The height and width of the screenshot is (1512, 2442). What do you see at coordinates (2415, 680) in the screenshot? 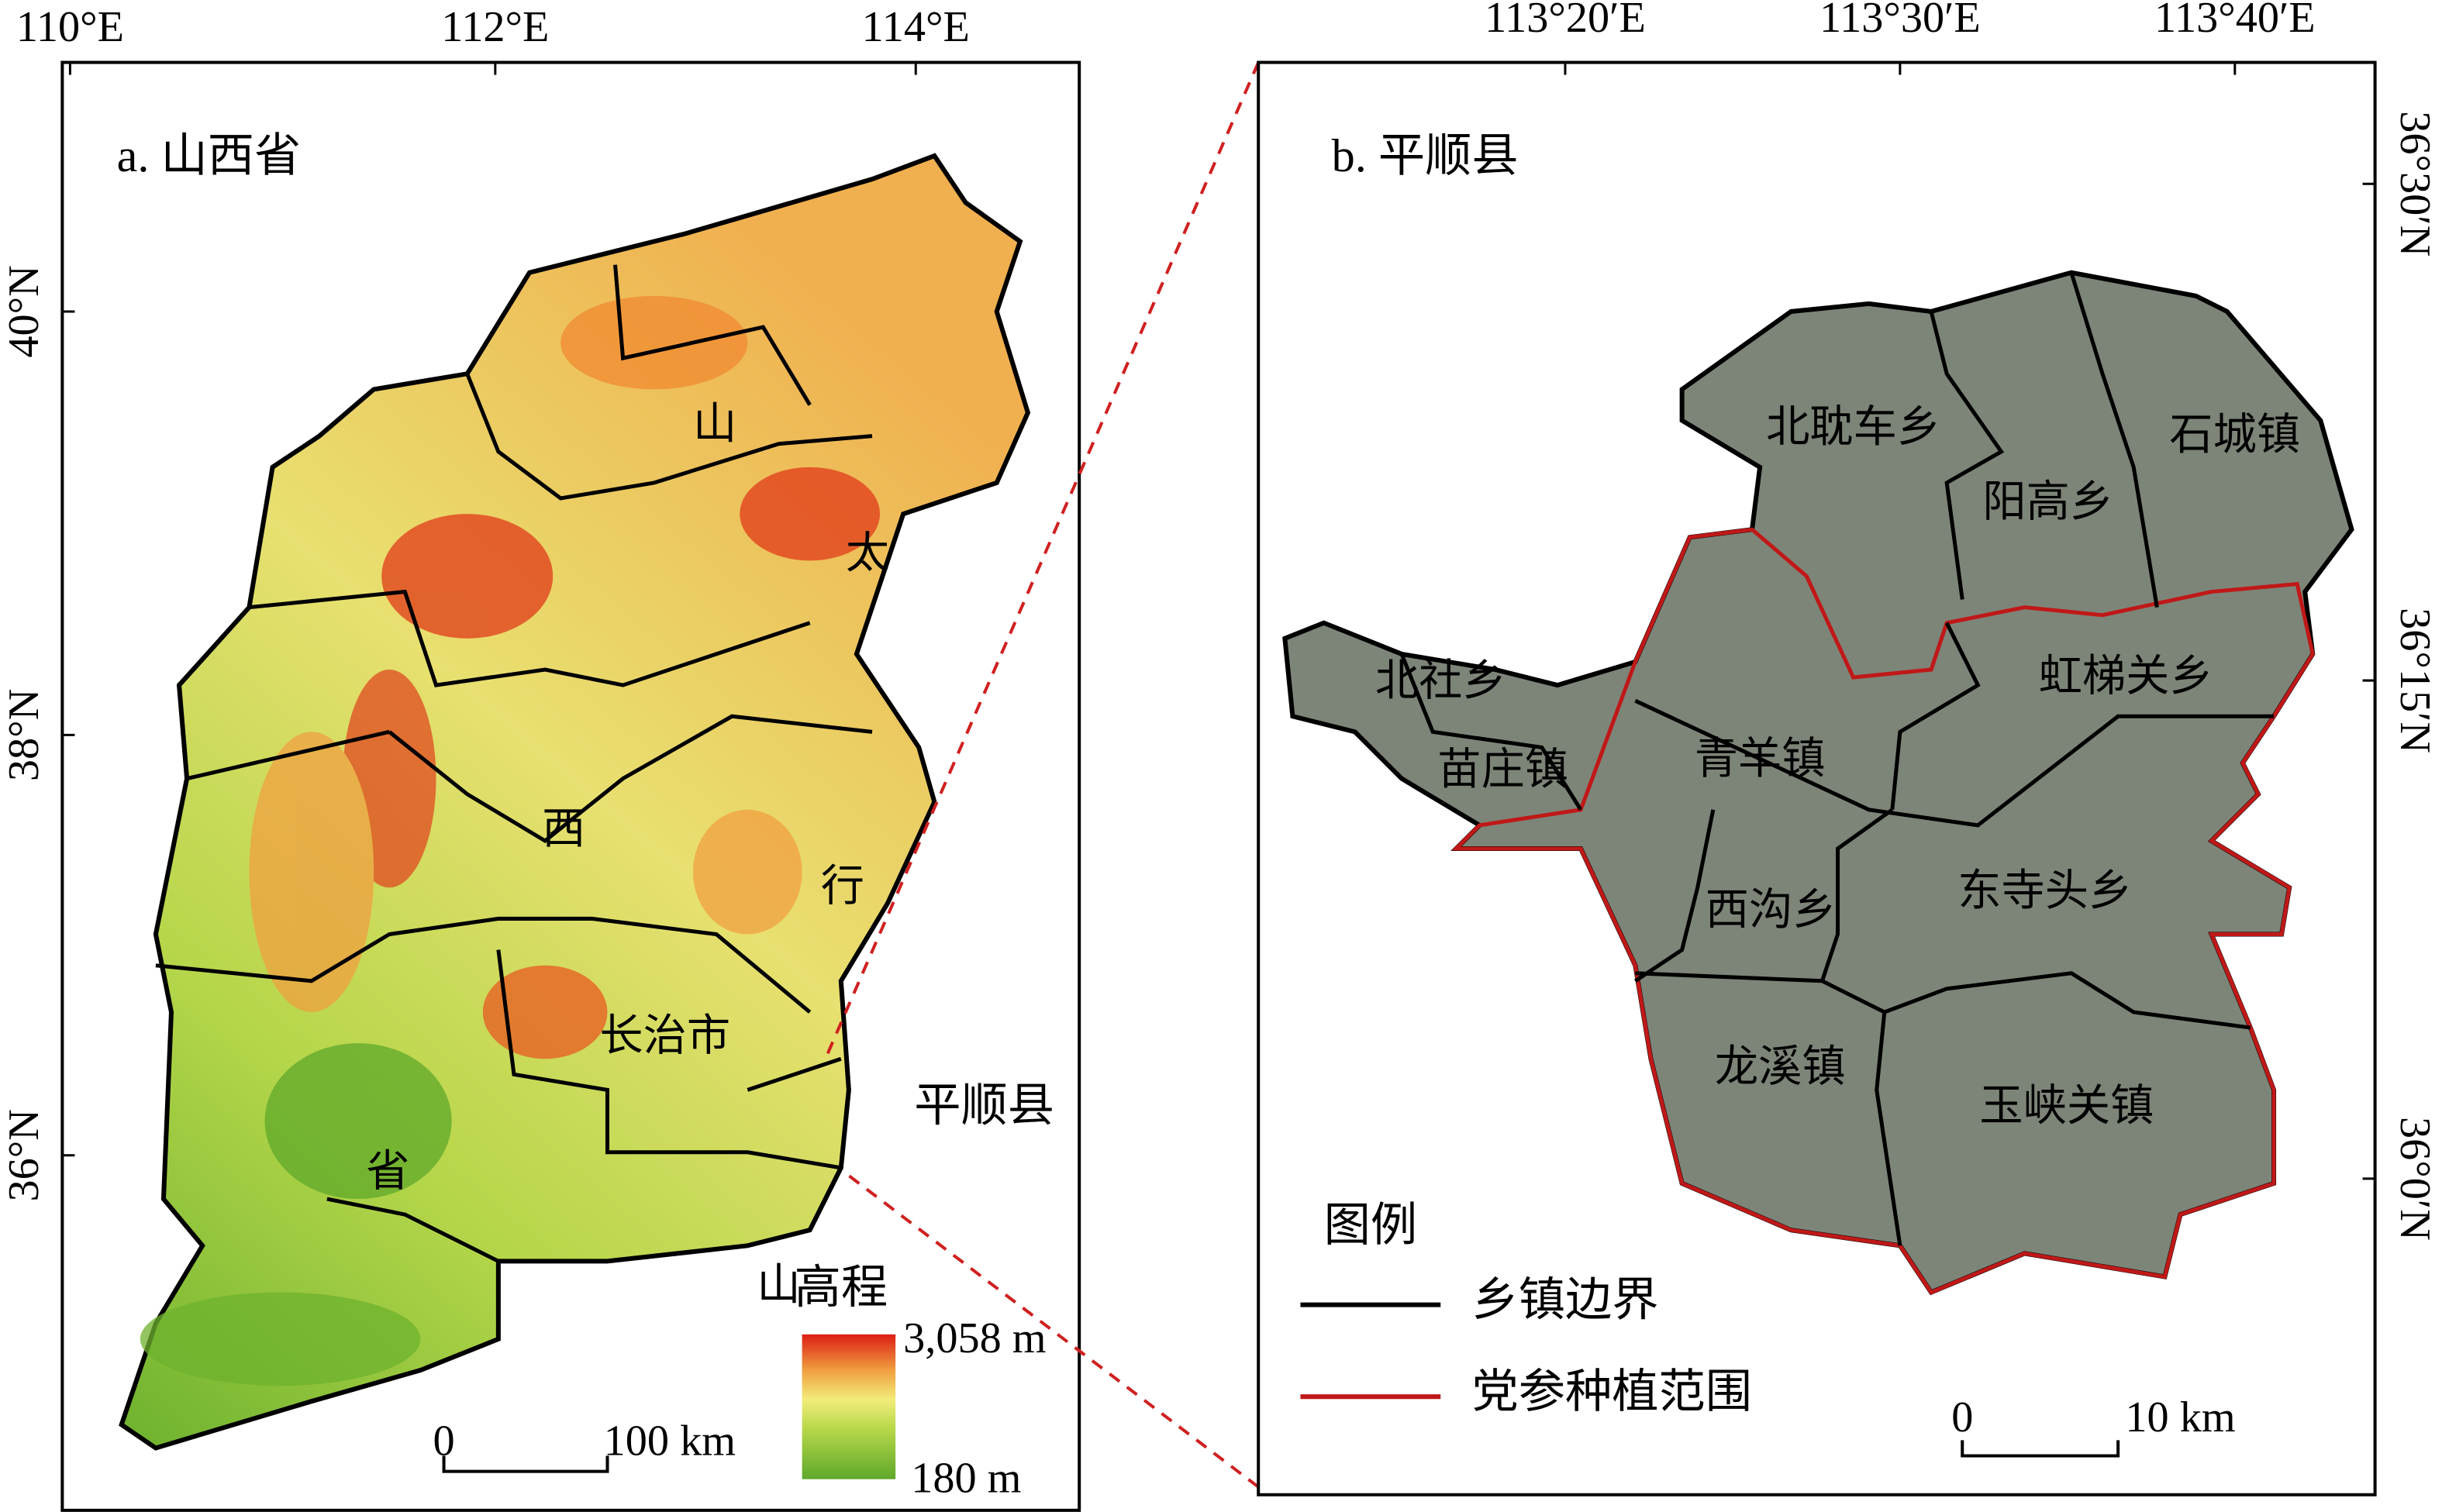
I see `lat-label: 36°15′N` at bounding box center [2415, 680].